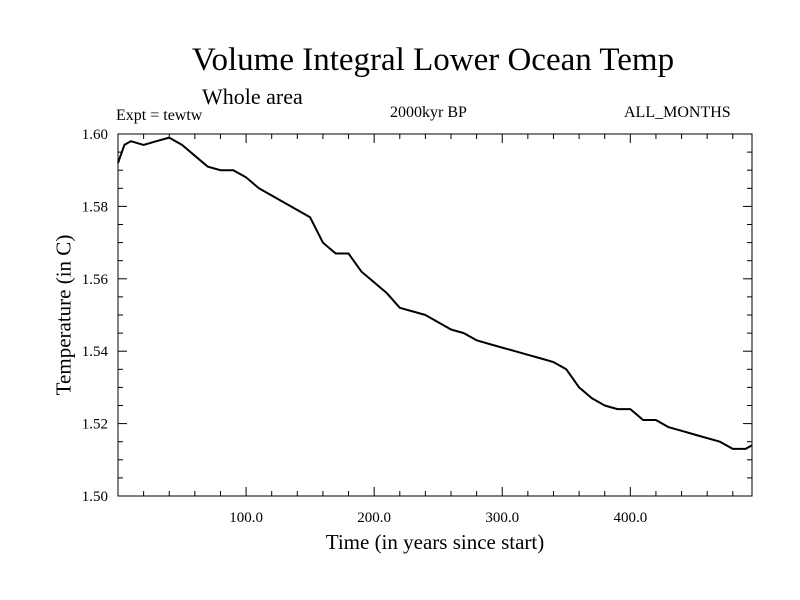  Describe the element at coordinates (159, 115) in the screenshot. I see `experiment-label: Expt = tewtw` at that location.